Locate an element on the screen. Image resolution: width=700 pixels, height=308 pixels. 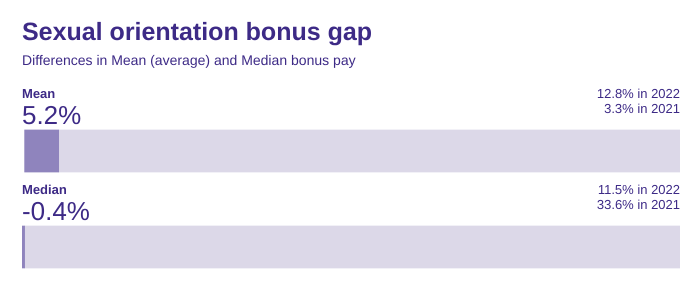
y-tick-label: Median is located at coordinates (44, 189).